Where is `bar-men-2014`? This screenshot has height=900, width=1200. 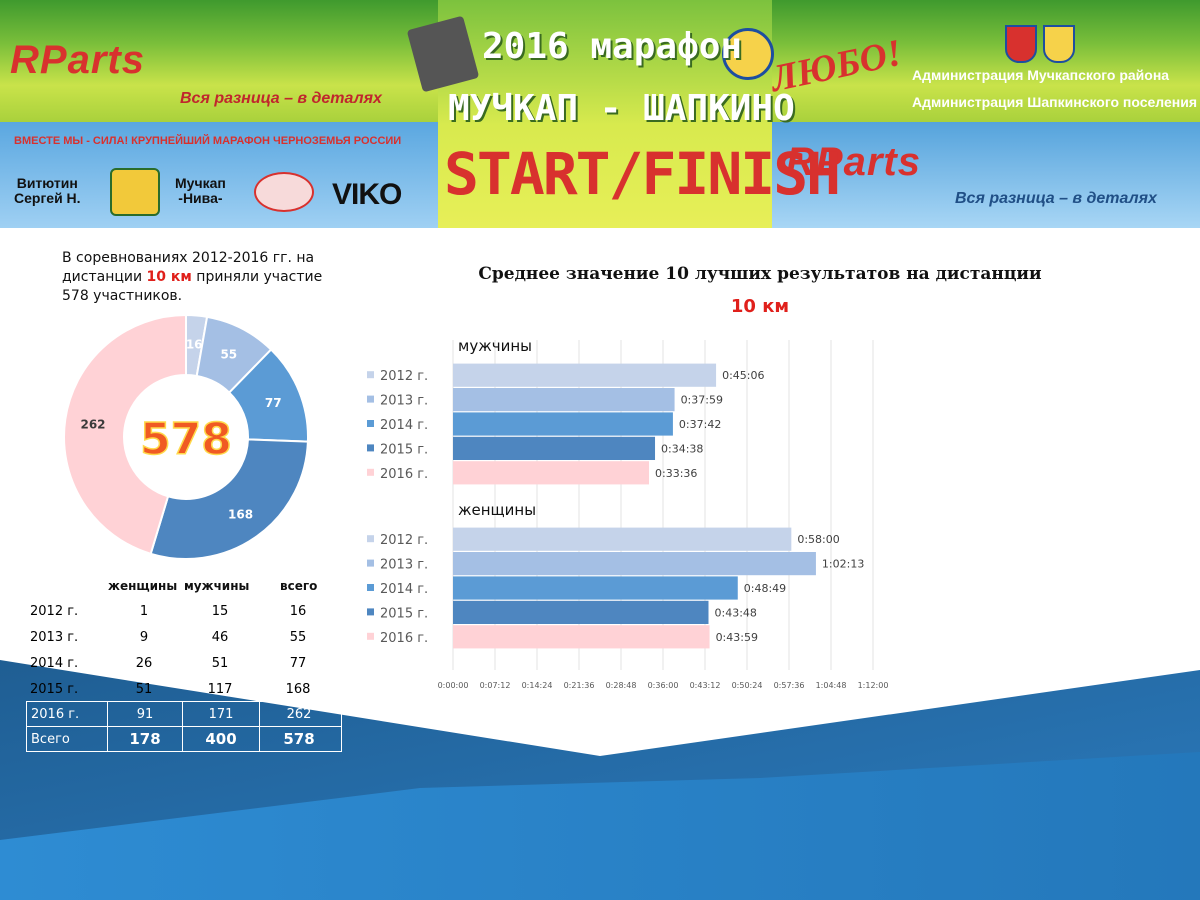
bar-men-2014 is located at coordinates (563, 424).